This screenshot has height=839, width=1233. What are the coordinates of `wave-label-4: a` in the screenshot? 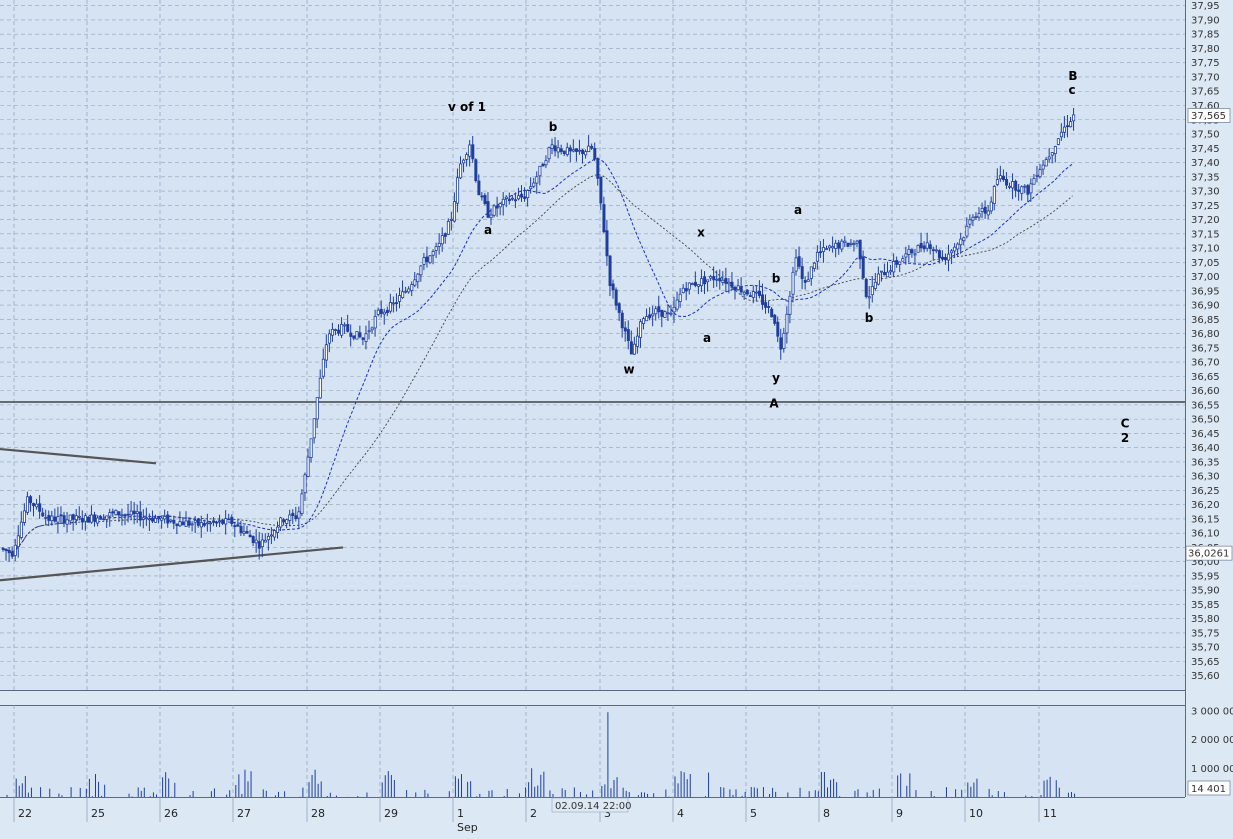 It's located at (707, 338).